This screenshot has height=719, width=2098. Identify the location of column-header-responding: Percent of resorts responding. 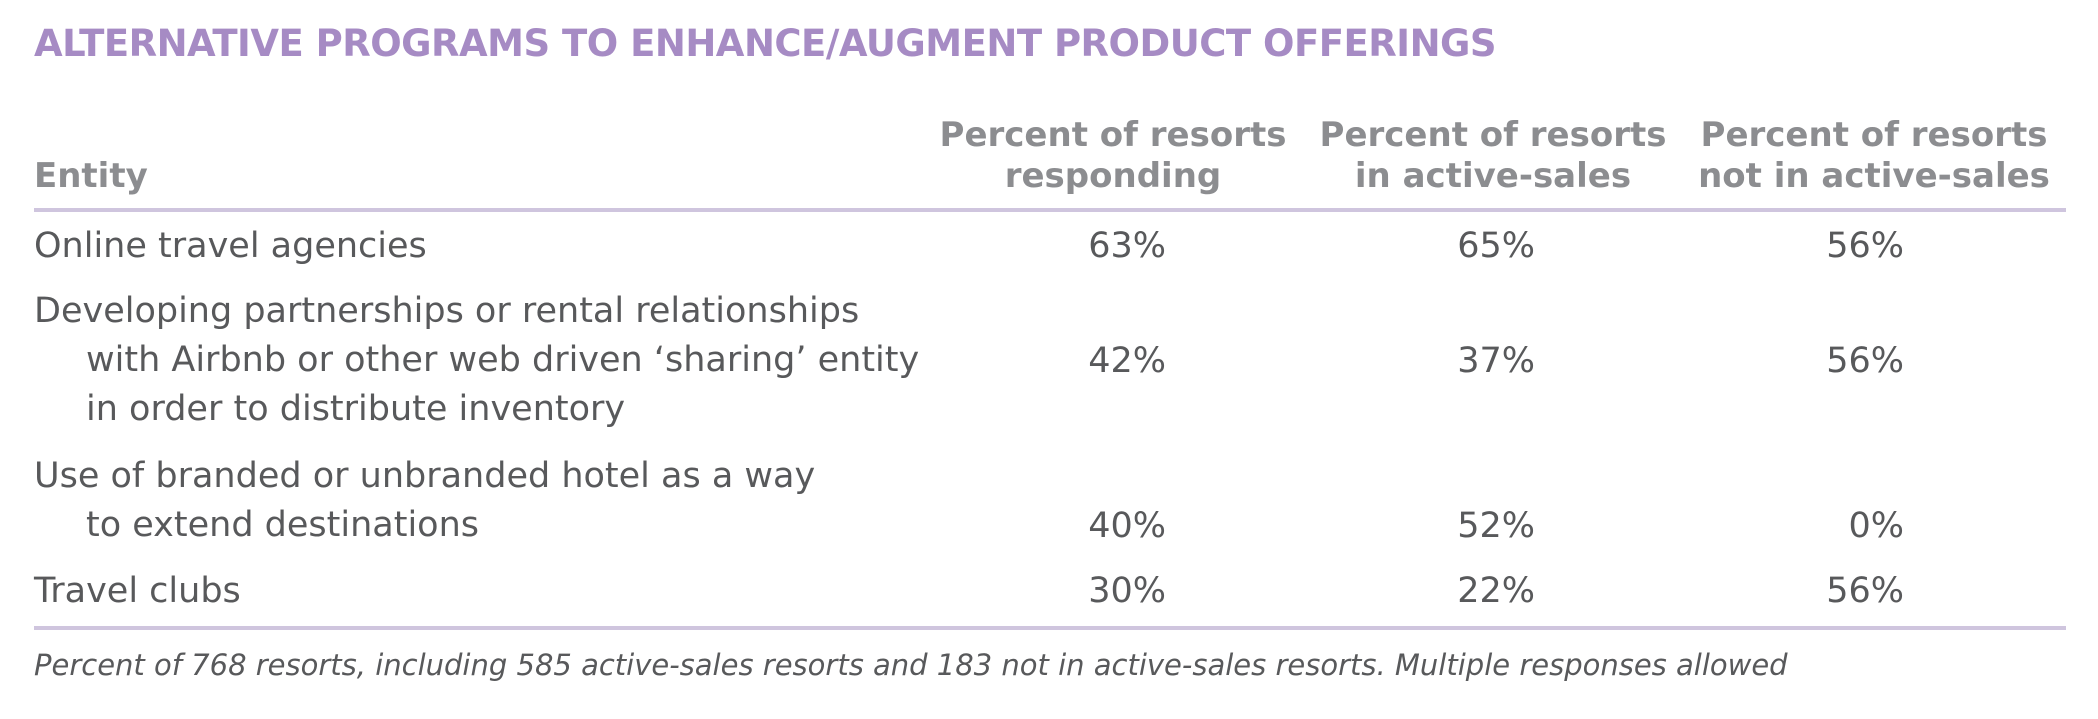
(1113, 156).